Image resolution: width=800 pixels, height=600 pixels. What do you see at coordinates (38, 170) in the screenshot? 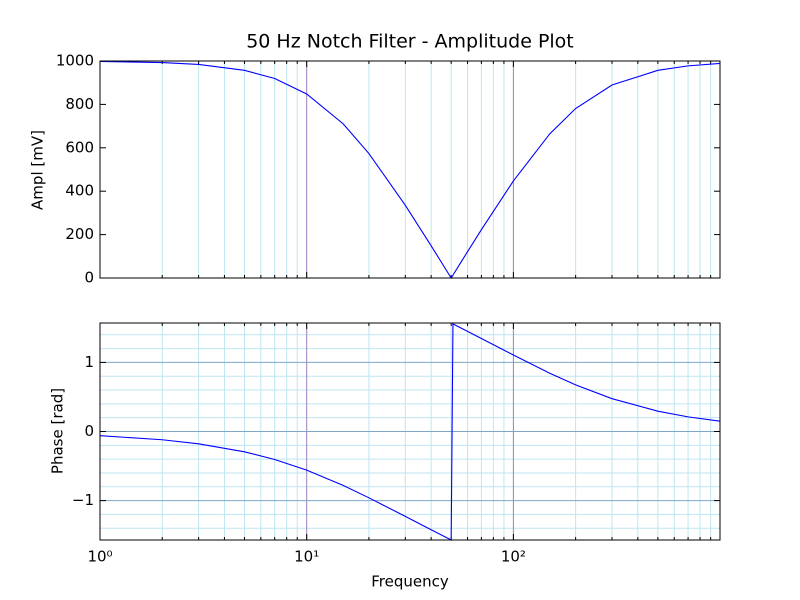
I see `y-axis-label: Ampl [mV]` at bounding box center [38, 170].